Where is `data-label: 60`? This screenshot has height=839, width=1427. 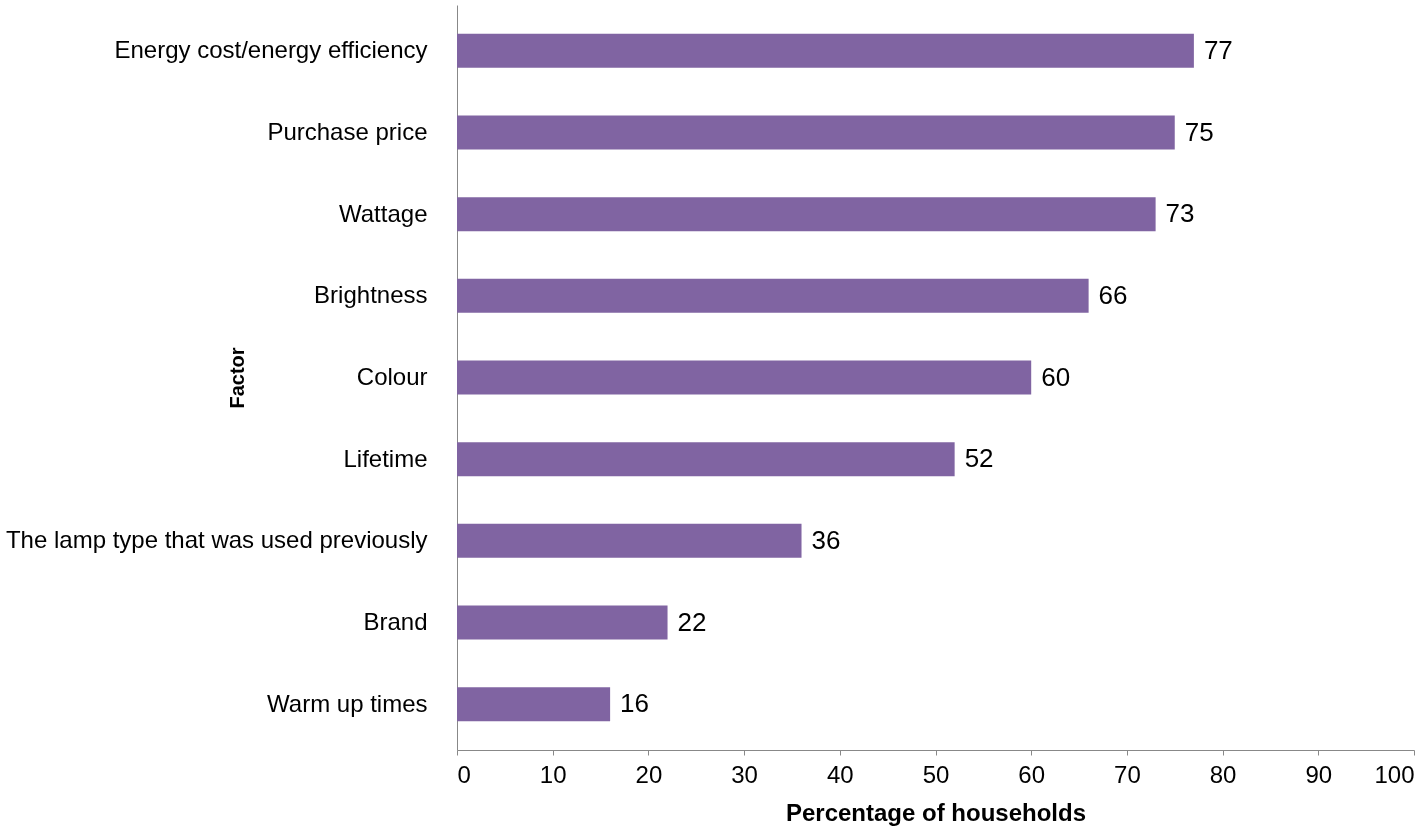
data-label: 60 is located at coordinates (1056, 376).